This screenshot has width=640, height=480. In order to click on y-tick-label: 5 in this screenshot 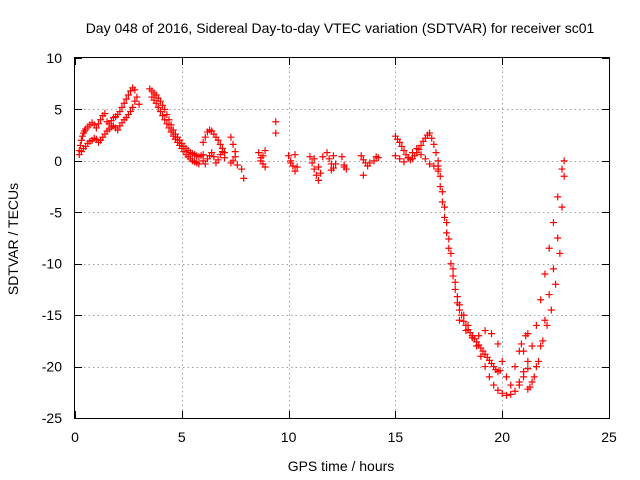, I will do `click(58, 109)`.